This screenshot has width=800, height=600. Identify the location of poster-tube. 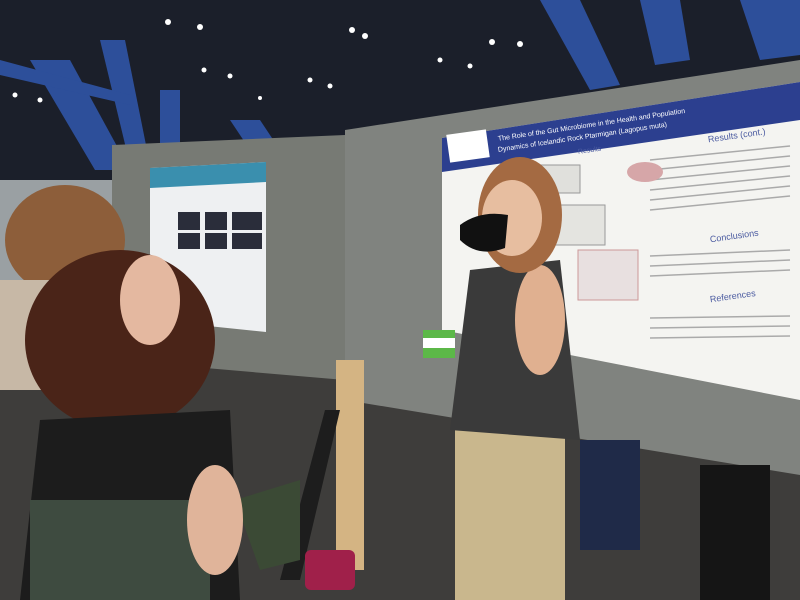
(350, 465).